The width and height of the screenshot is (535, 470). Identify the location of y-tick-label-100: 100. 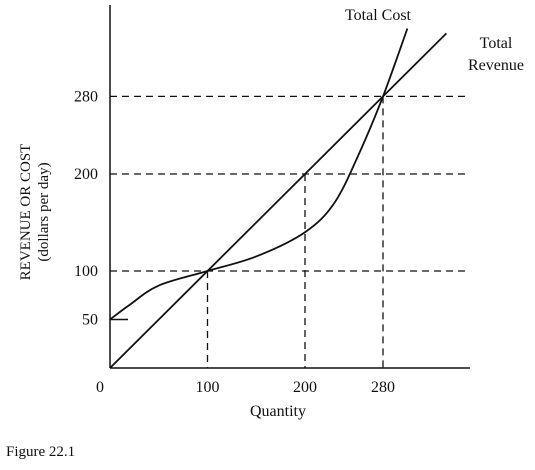
(86, 271).